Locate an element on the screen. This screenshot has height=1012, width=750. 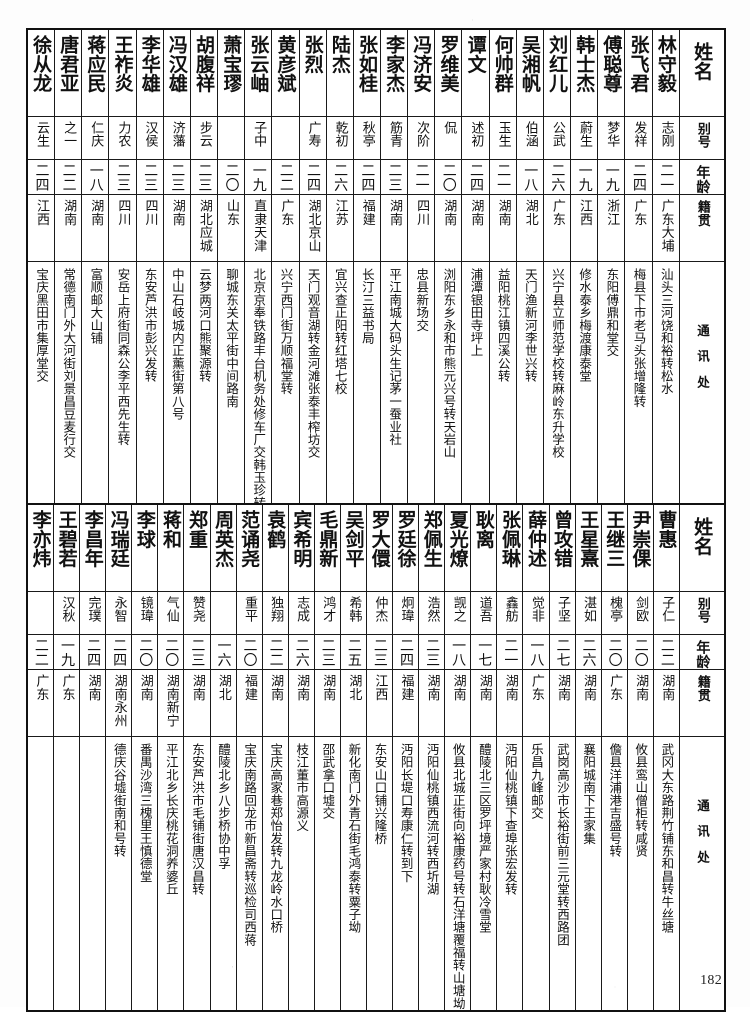
cell-inner: 一八 is located at coordinates (530, 177).